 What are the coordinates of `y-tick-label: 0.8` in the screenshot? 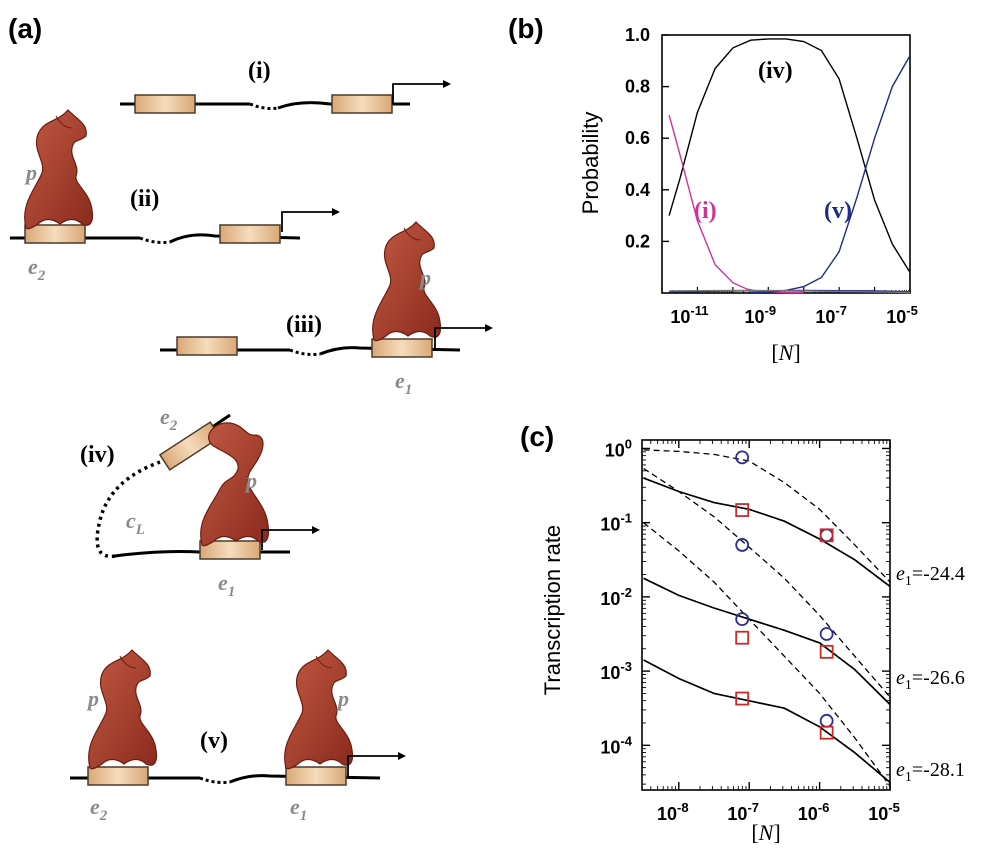 It's located at (637, 87).